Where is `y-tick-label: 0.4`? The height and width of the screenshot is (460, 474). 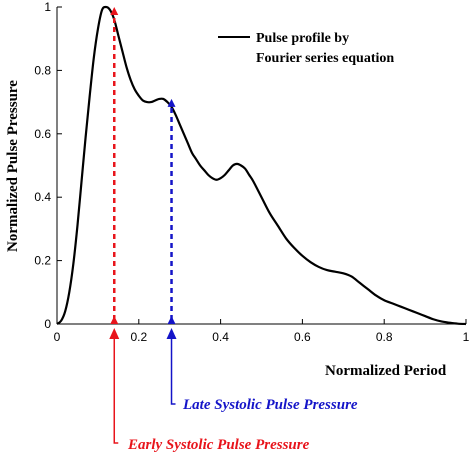
y-tick-label: 0.4 is located at coordinates (42, 197).